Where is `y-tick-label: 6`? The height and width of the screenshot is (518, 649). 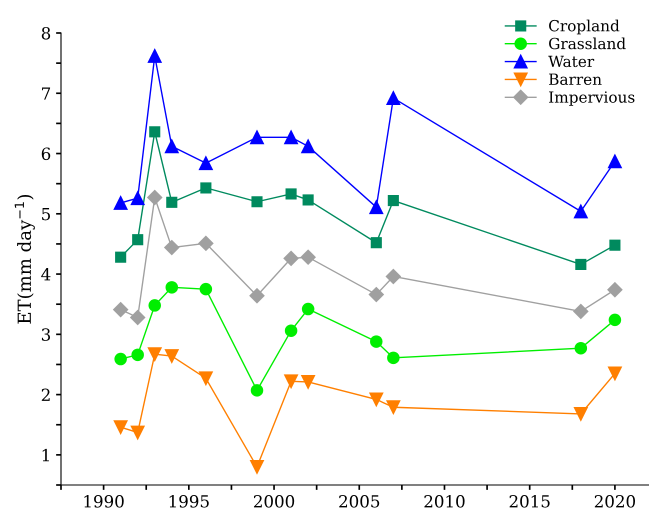 y-tick-label: 6 is located at coordinates (46, 153).